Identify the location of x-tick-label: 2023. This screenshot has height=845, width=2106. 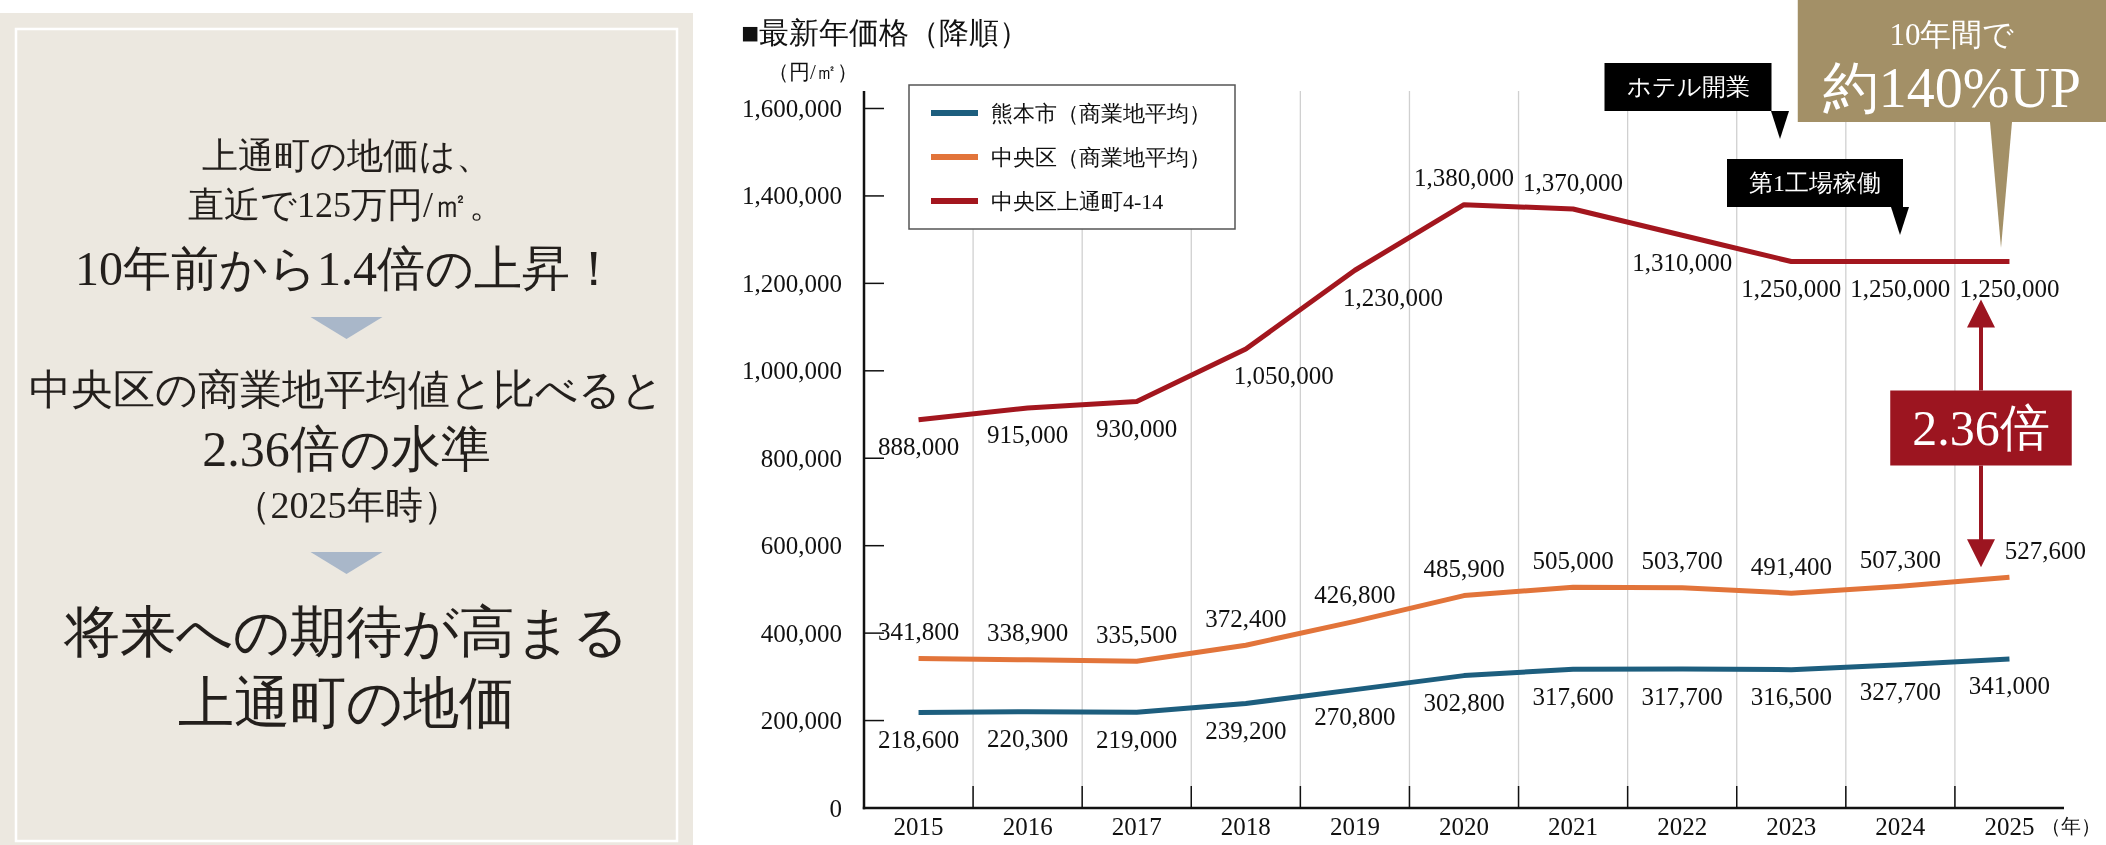
(1791, 826).